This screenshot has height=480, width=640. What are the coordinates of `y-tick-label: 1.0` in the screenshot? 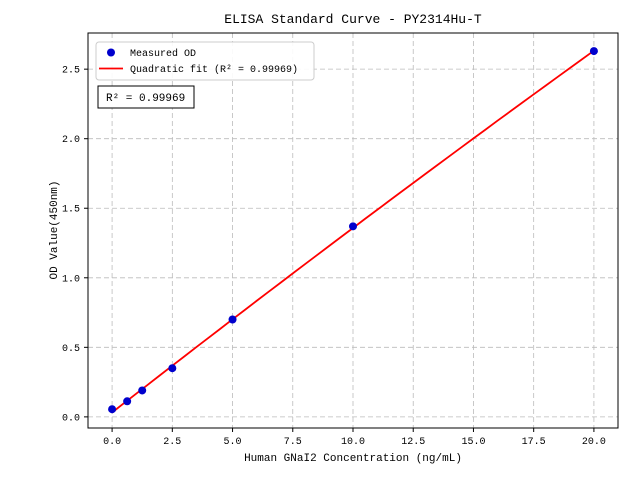 It's located at (71, 279).